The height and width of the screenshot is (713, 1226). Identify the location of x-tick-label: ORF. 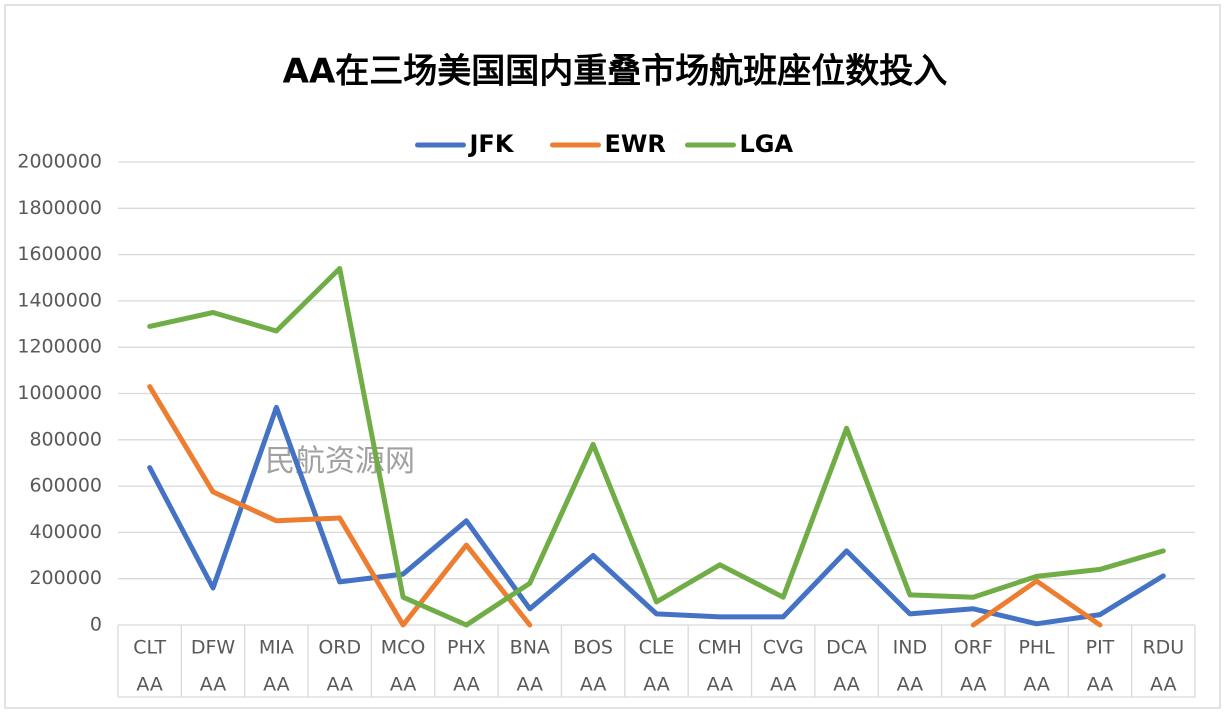
(973, 648).